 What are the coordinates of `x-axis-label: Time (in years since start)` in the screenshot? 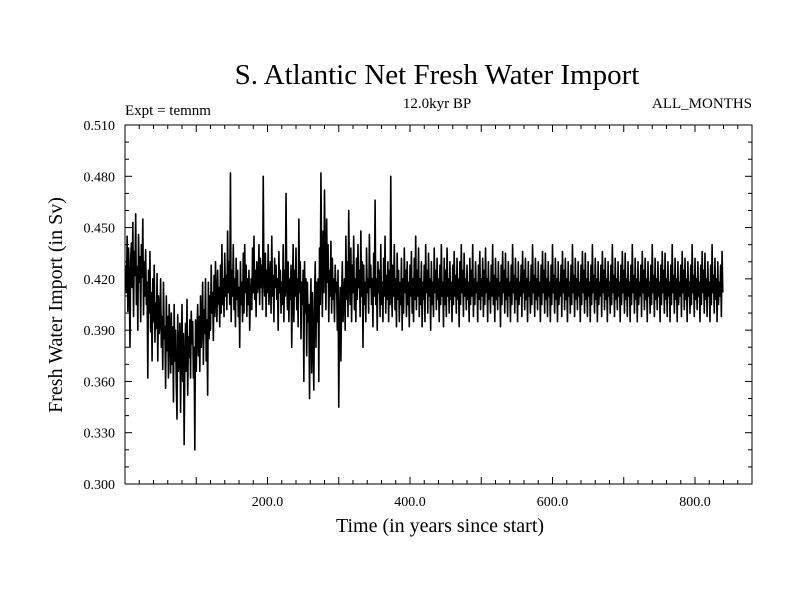 It's located at (440, 526).